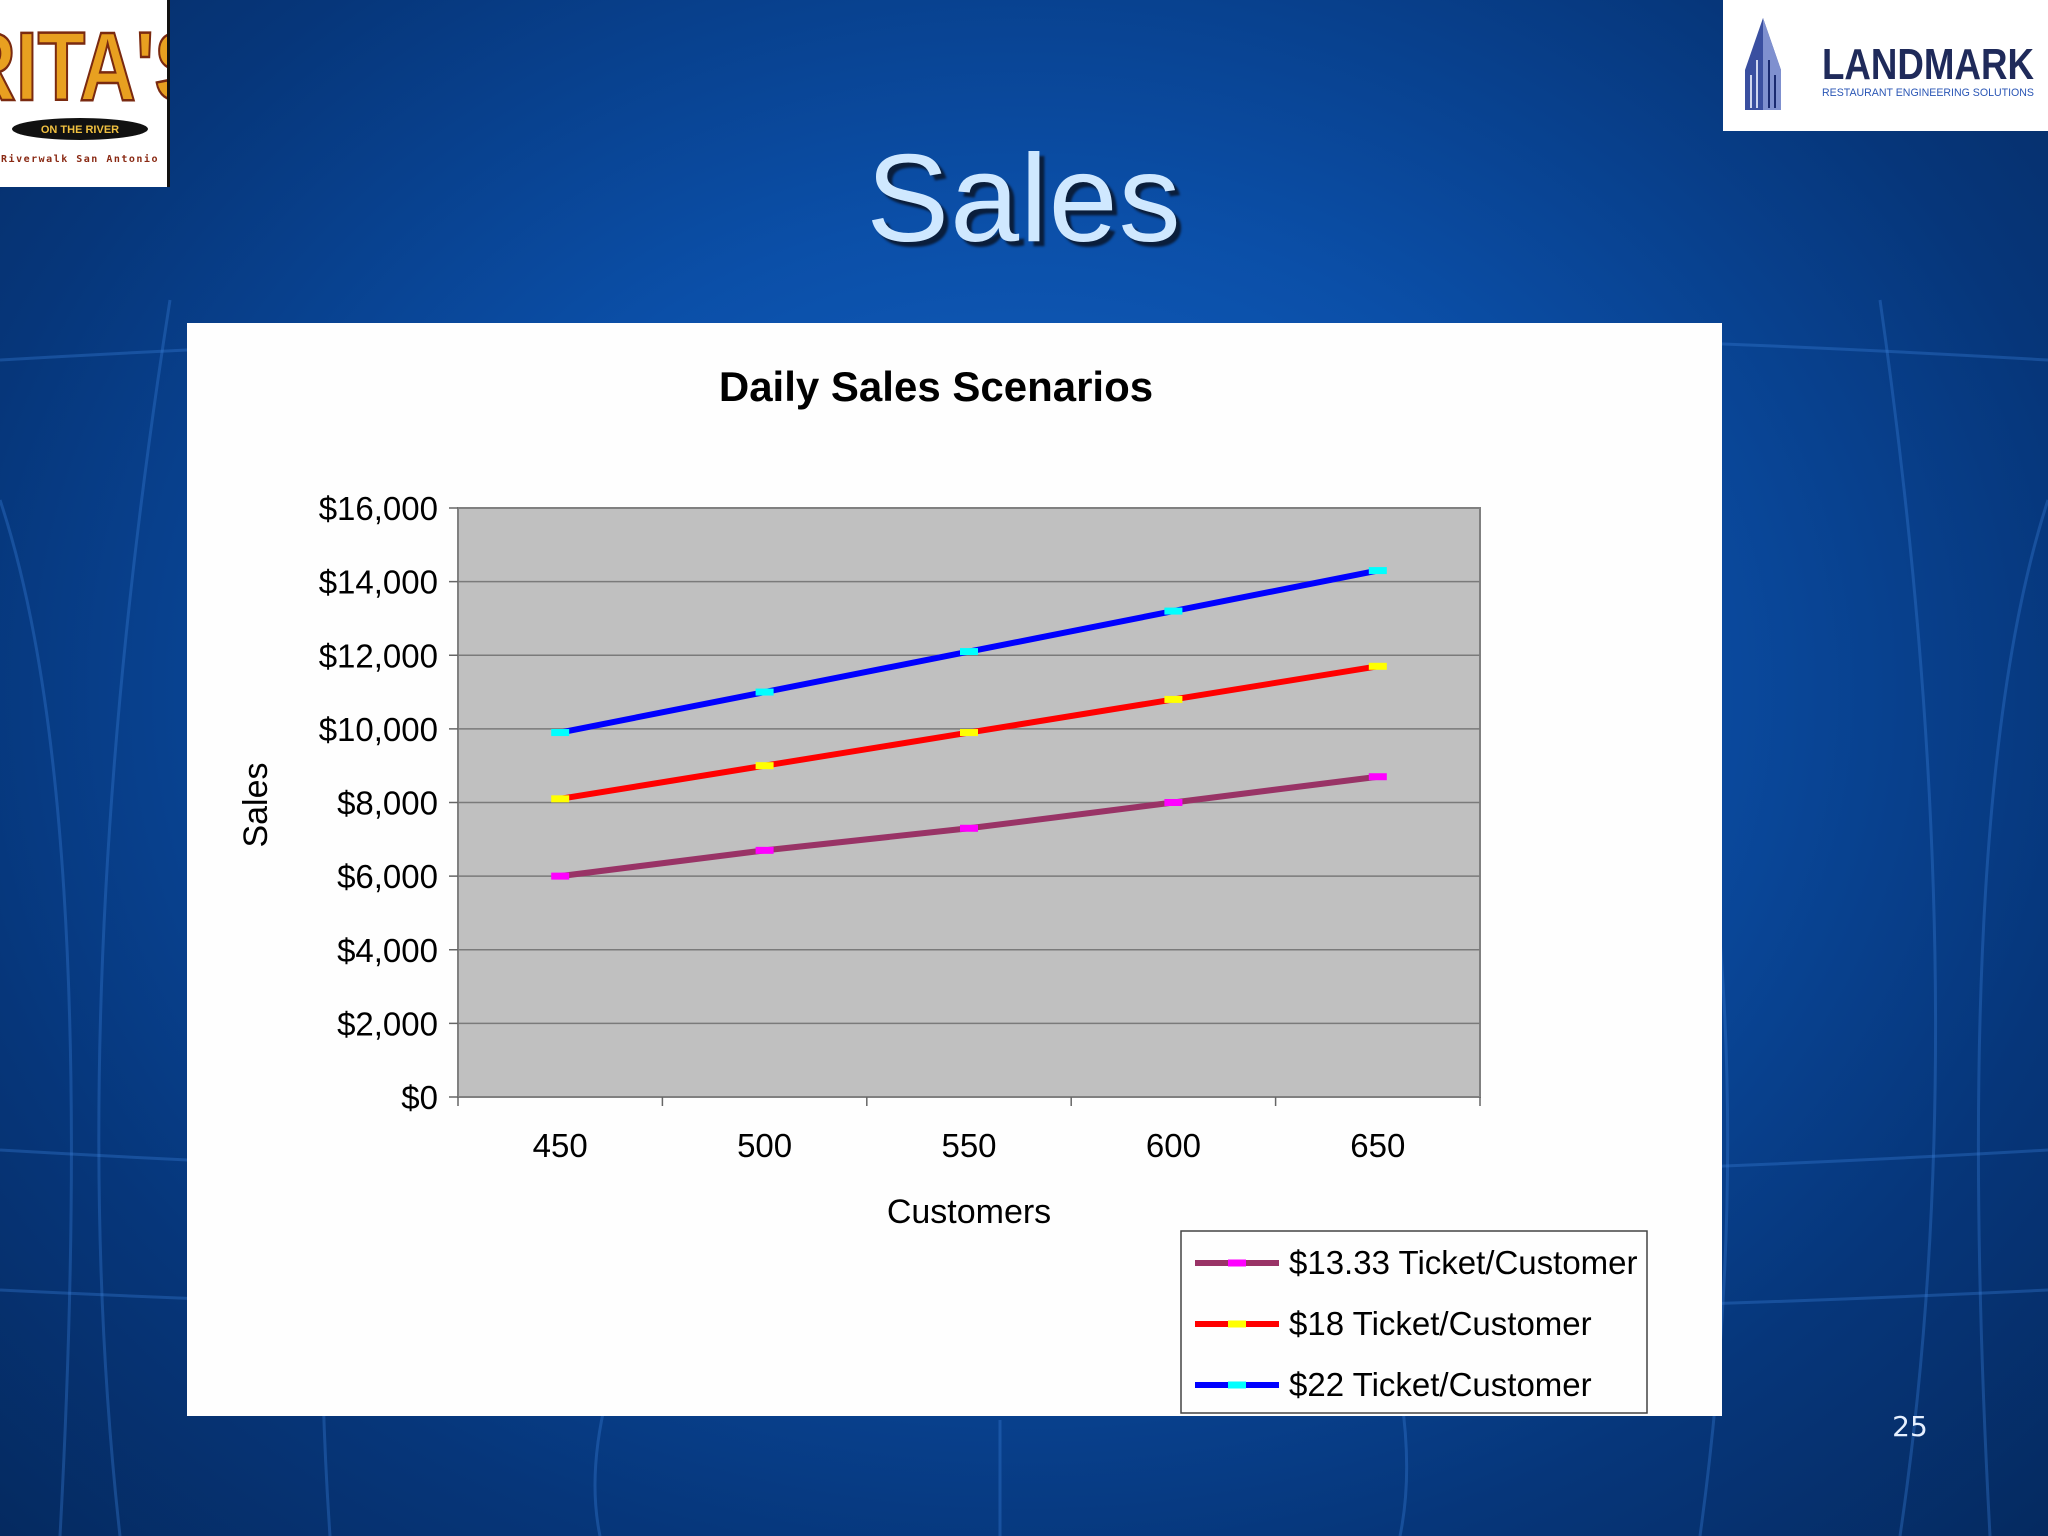  What do you see at coordinates (378, 729) in the screenshot?
I see `y-tick-label: $10,000` at bounding box center [378, 729].